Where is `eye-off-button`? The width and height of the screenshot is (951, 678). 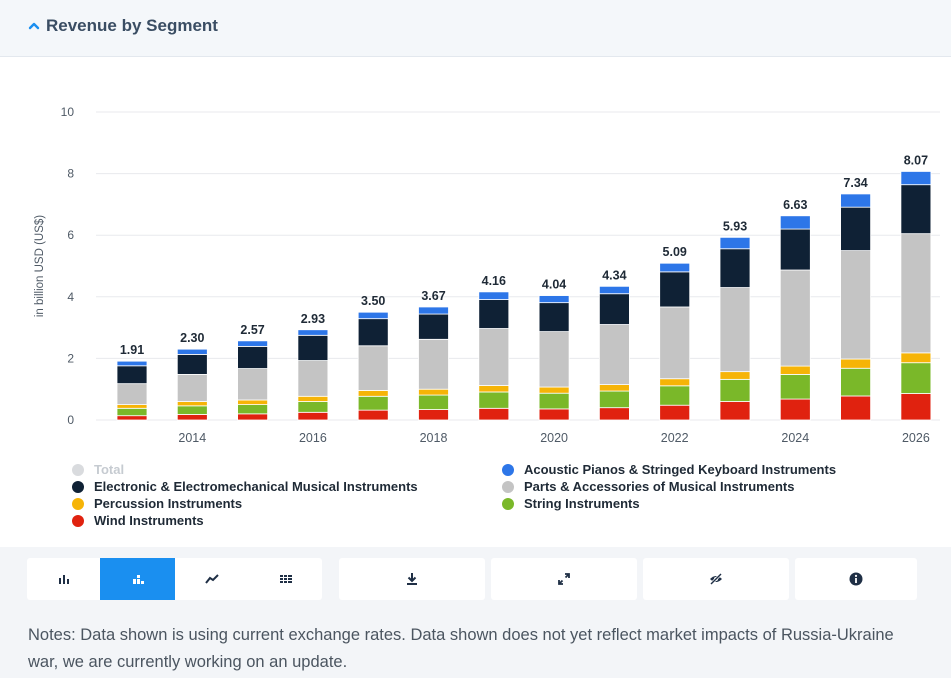 eye-off-button is located at coordinates (716, 579).